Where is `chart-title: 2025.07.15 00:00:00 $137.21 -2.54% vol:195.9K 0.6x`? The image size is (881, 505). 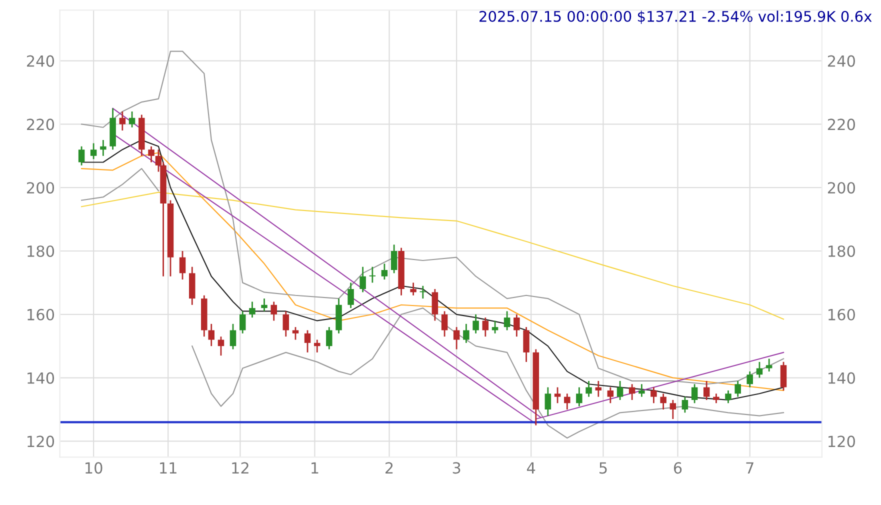
chart-title: 2025.07.15 00:00:00 $137.21 -2.54% vol:195.9K 0.6x is located at coordinates (676, 17).